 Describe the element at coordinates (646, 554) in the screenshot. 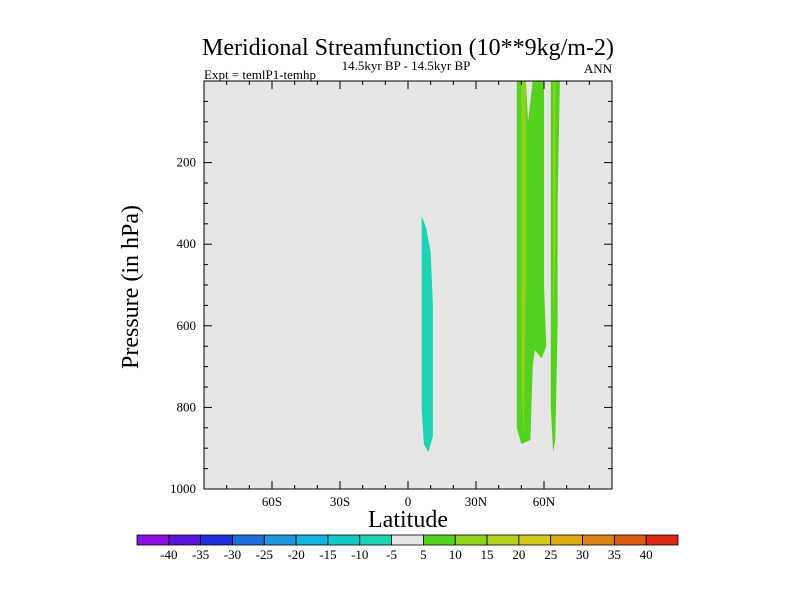

I see `colorbar-label: 40` at that location.